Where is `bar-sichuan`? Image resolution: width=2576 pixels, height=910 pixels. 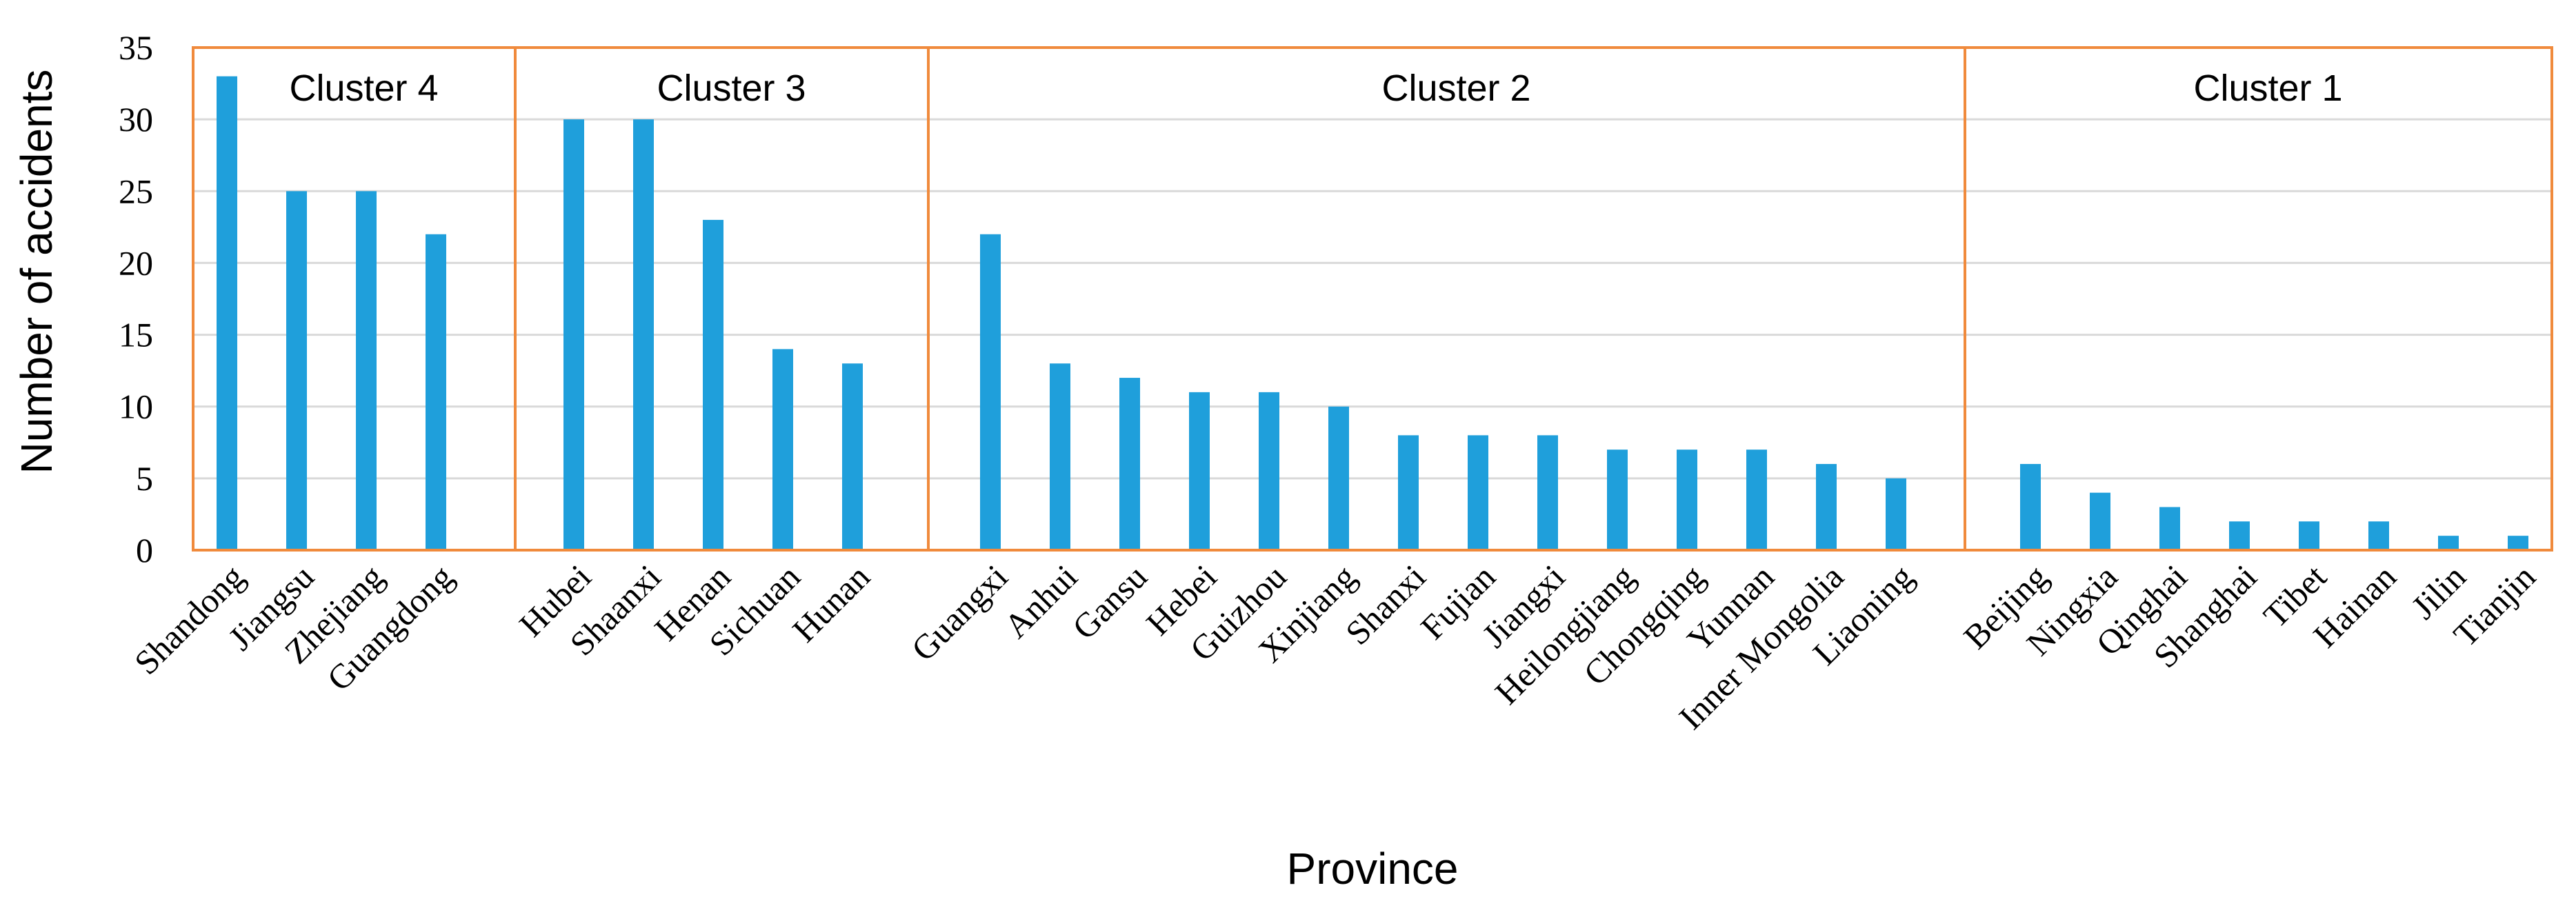
bar-sichuan is located at coordinates (782, 450).